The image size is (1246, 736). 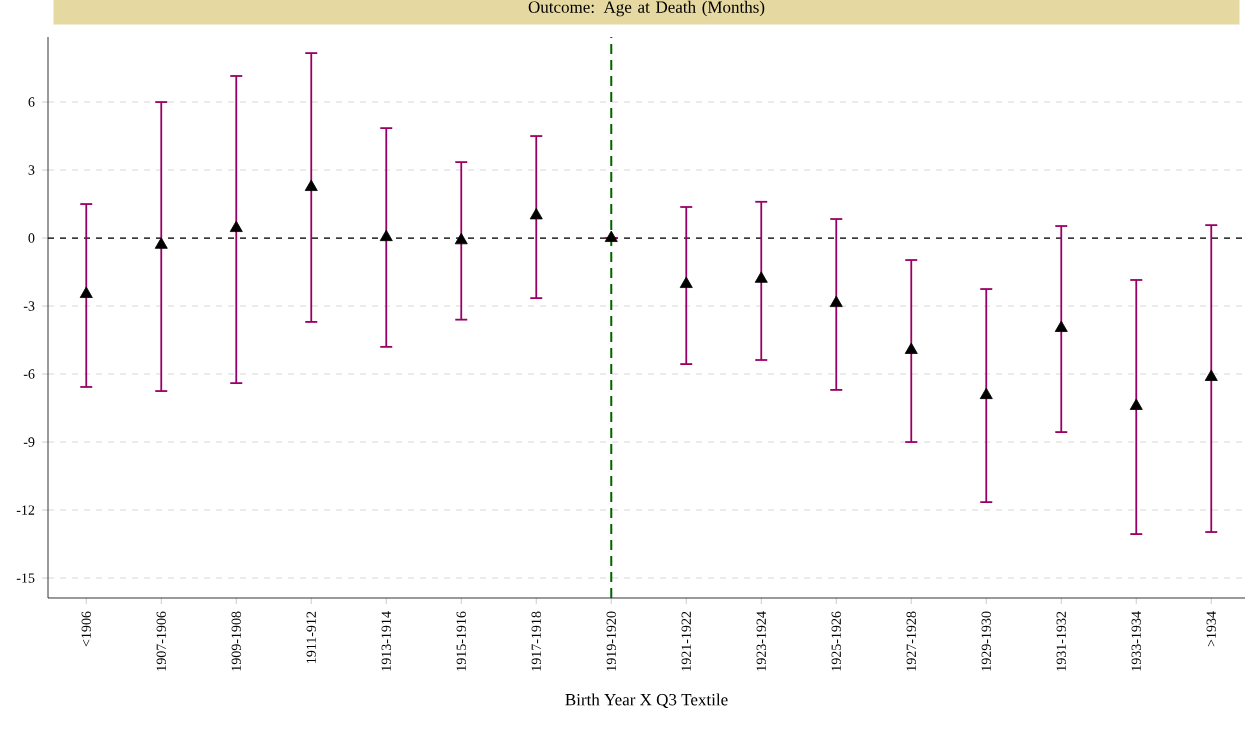 What do you see at coordinates (836, 641) in the screenshot?
I see `x-tick-label: 1925-1926` at bounding box center [836, 641].